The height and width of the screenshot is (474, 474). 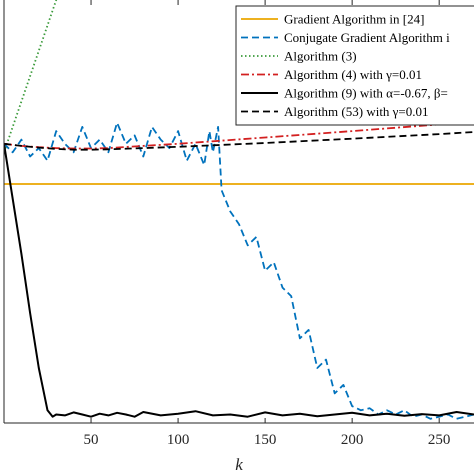 What do you see at coordinates (320, 56) in the screenshot?
I see `legend-label-3: Algorithm (3)` at bounding box center [320, 56].